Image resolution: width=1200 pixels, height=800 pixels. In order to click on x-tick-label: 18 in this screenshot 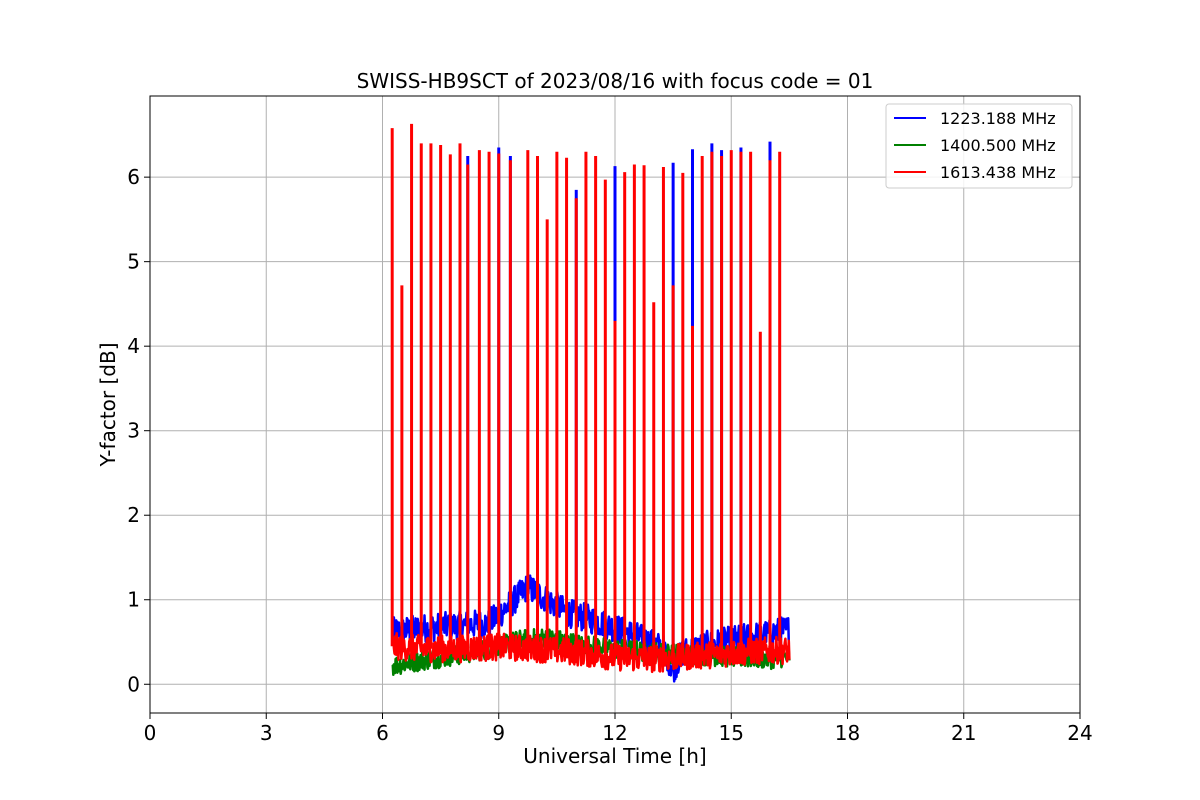, I will do `click(847, 733)`.